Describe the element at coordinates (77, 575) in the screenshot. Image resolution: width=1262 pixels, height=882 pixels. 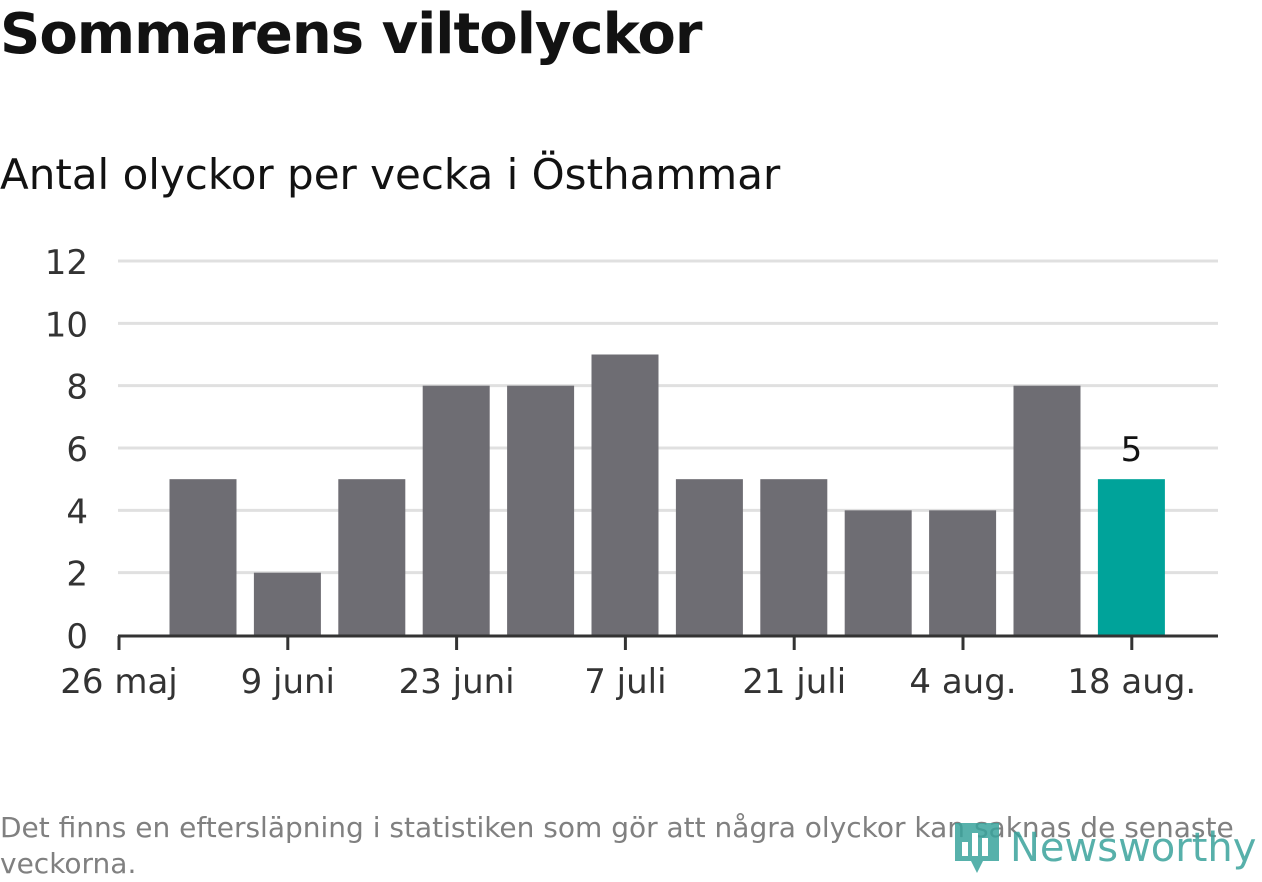
I see `y-tick-label: 2` at that location.